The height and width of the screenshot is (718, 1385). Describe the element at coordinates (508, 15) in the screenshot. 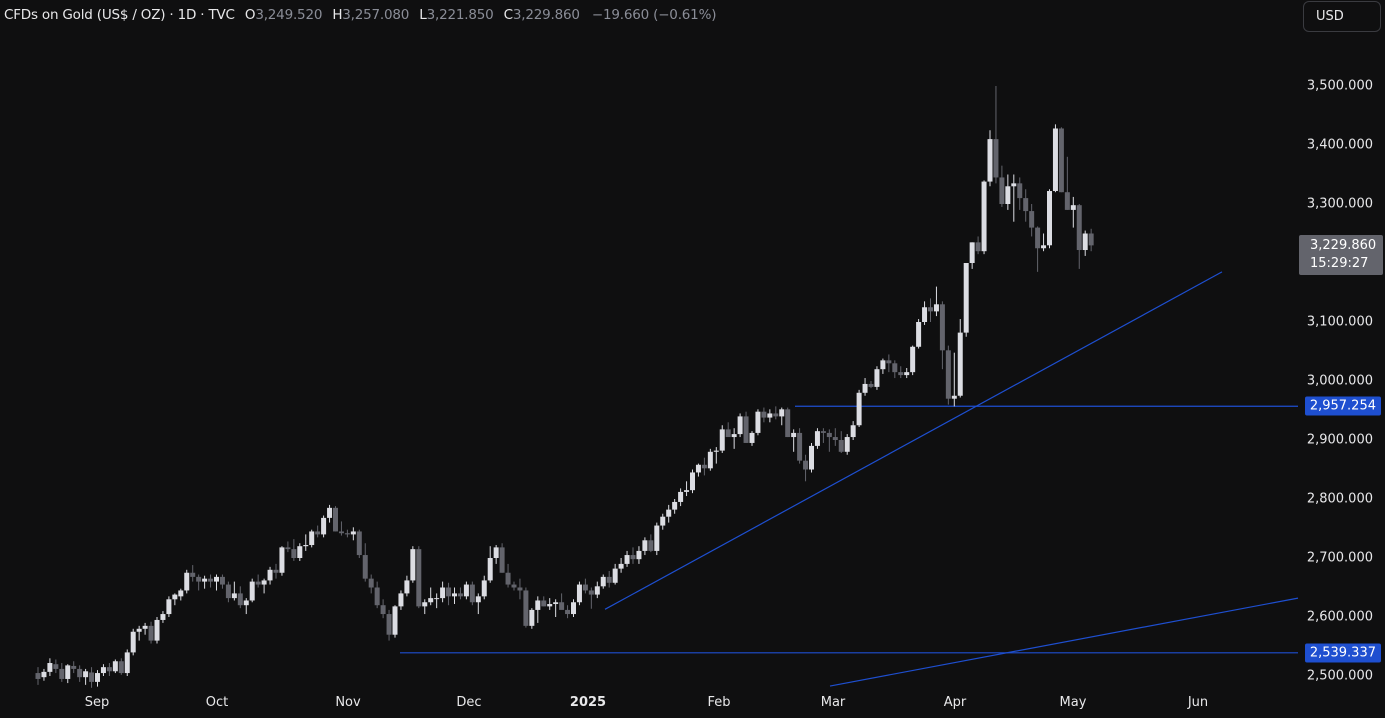

I see `close-label: C` at that location.